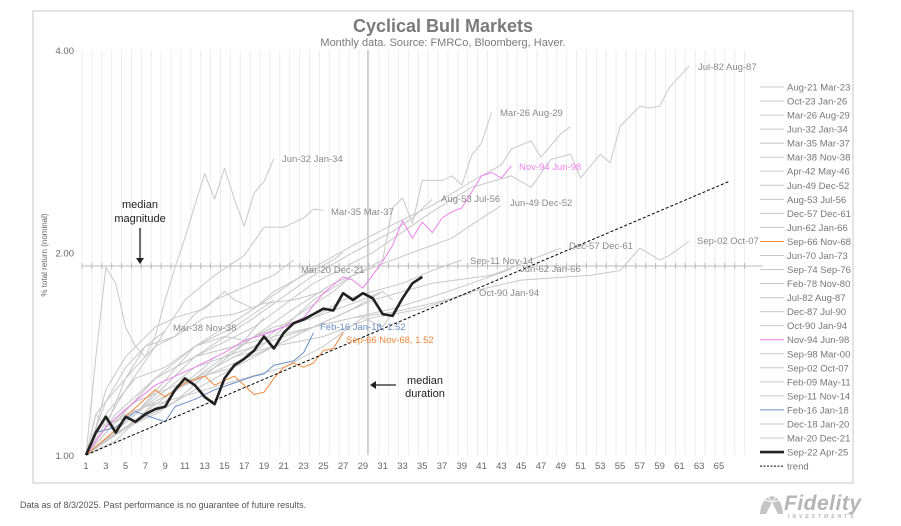 This screenshot has height=526, width=901. What do you see at coordinates (805, 354) in the screenshot?
I see `legend-item: Sep-98 Mar-00` at bounding box center [805, 354].